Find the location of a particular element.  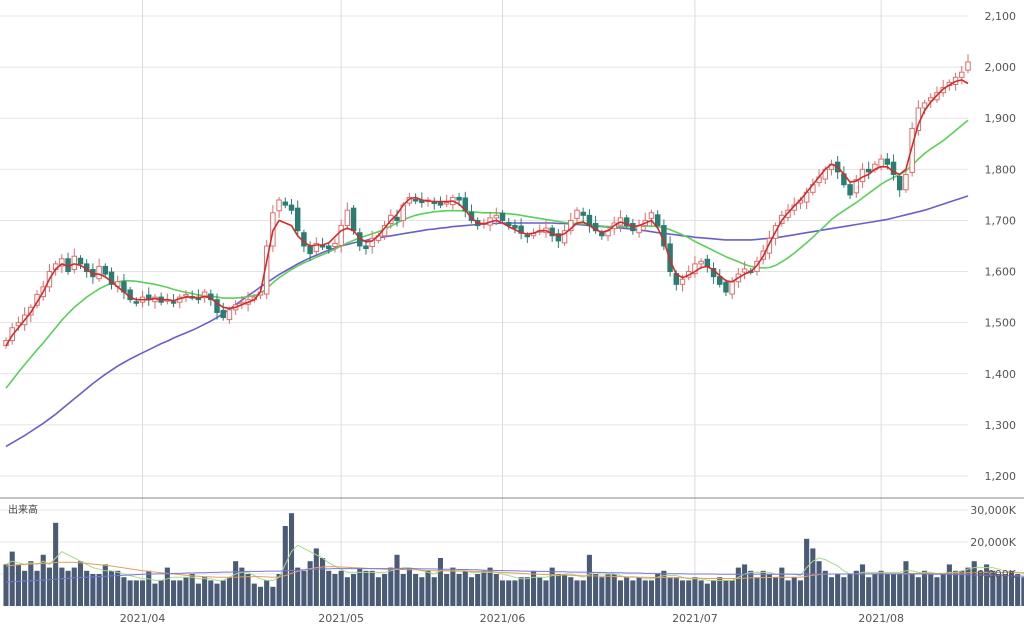

date-tick-label: 2021/05 is located at coordinates (341, 618).